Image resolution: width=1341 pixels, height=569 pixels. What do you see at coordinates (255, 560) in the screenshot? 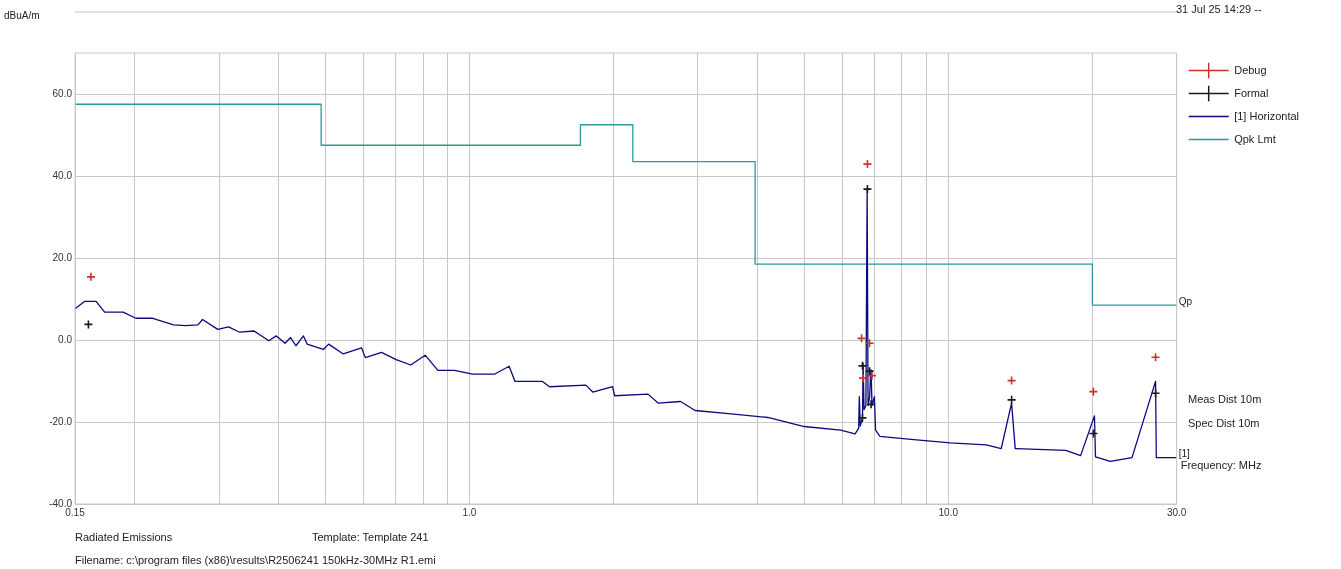
I see `text: Filename: c:\program files (x86)\results\R2506241 150kHz-30MHz R1.emi` at bounding box center [255, 560].